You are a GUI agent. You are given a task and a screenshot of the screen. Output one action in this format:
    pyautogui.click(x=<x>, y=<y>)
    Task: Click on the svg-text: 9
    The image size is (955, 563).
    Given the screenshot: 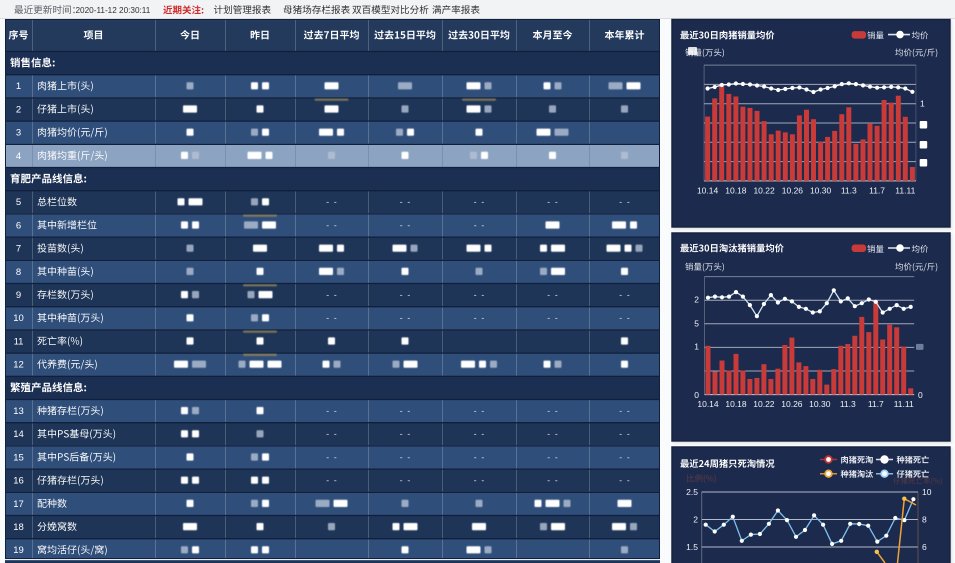 What is the action you would take?
    pyautogui.click(x=18, y=295)
    